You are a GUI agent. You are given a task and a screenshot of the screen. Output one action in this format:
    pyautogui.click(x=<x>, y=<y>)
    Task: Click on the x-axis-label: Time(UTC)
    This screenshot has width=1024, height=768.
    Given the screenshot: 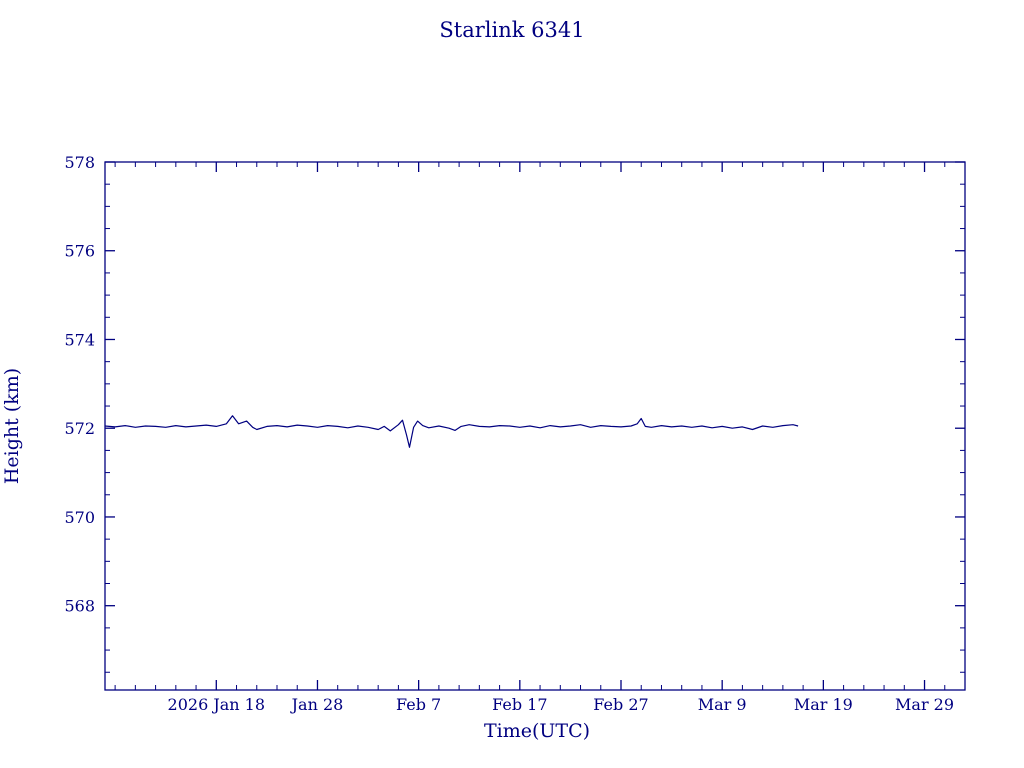 What is the action you would take?
    pyautogui.click(x=537, y=731)
    